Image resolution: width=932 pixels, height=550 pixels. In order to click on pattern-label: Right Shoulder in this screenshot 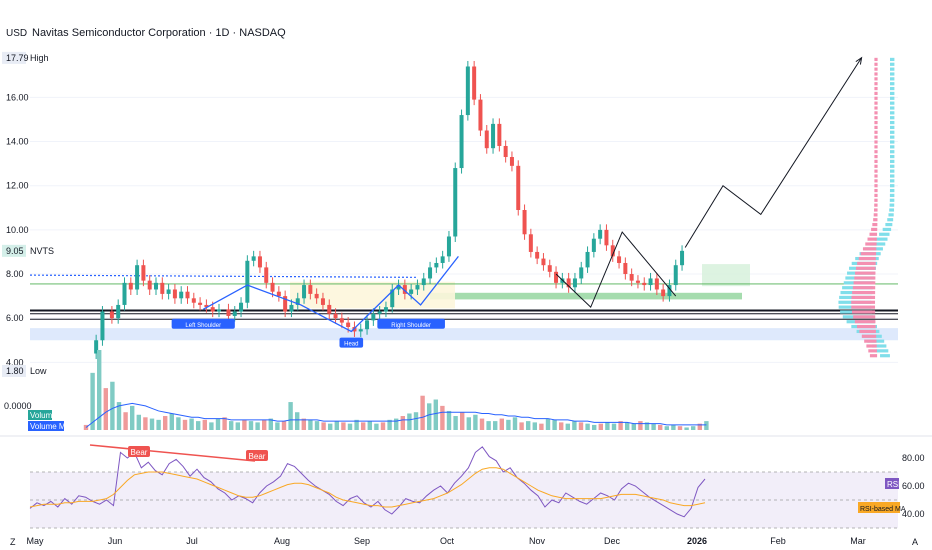, I will do `click(411, 326)`.